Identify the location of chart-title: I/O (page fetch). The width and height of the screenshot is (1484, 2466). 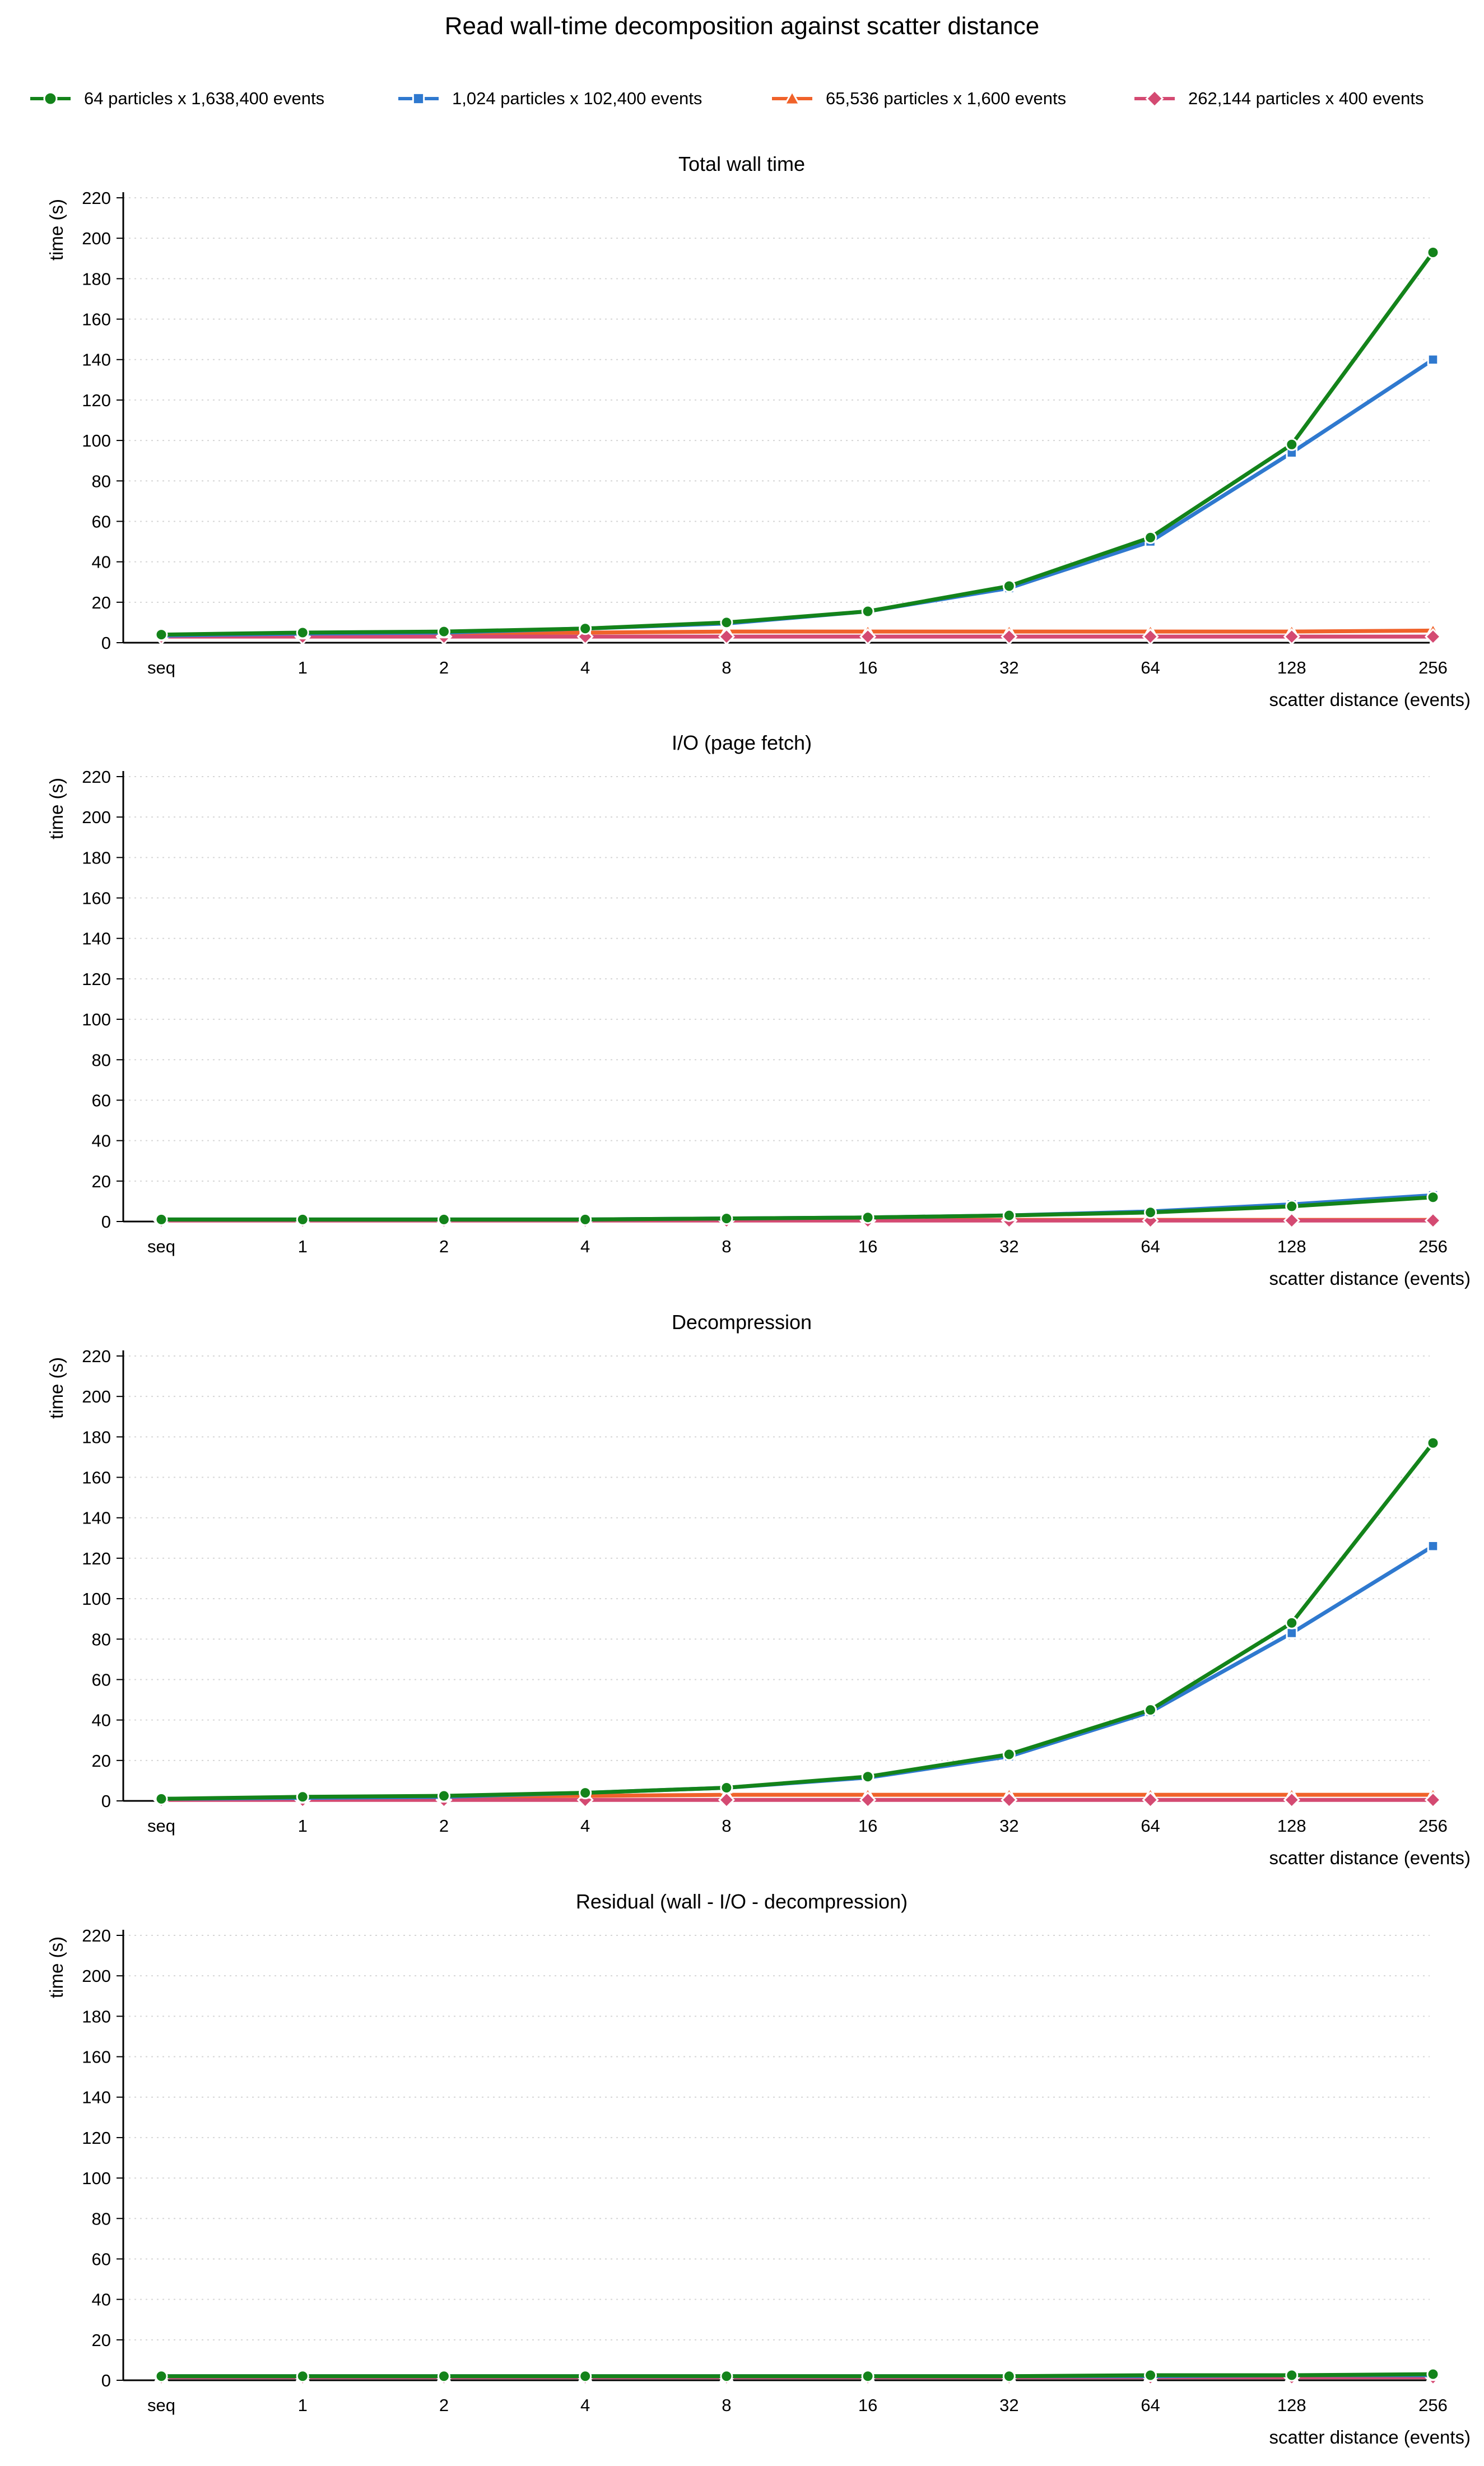
(742, 742).